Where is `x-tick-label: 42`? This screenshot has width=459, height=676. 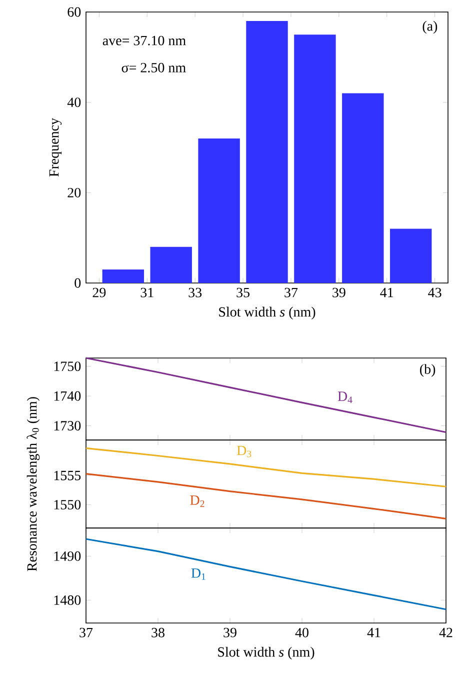
x-tick-label: 42 is located at coordinates (445, 633).